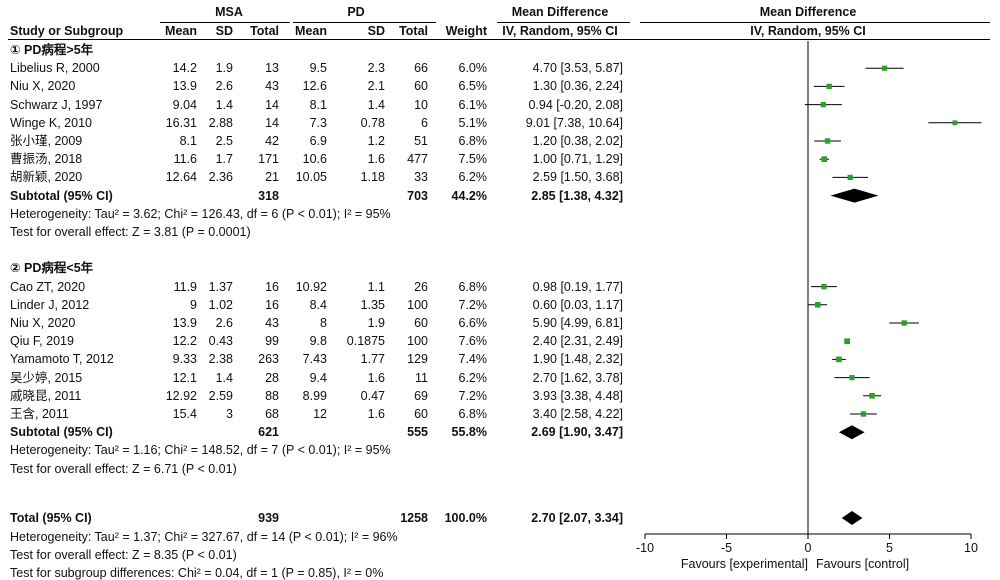 The width and height of the screenshot is (1000, 580). Describe the element at coordinates (56, 104) in the screenshot. I see `study-name: Schwarz J, 1997` at that location.